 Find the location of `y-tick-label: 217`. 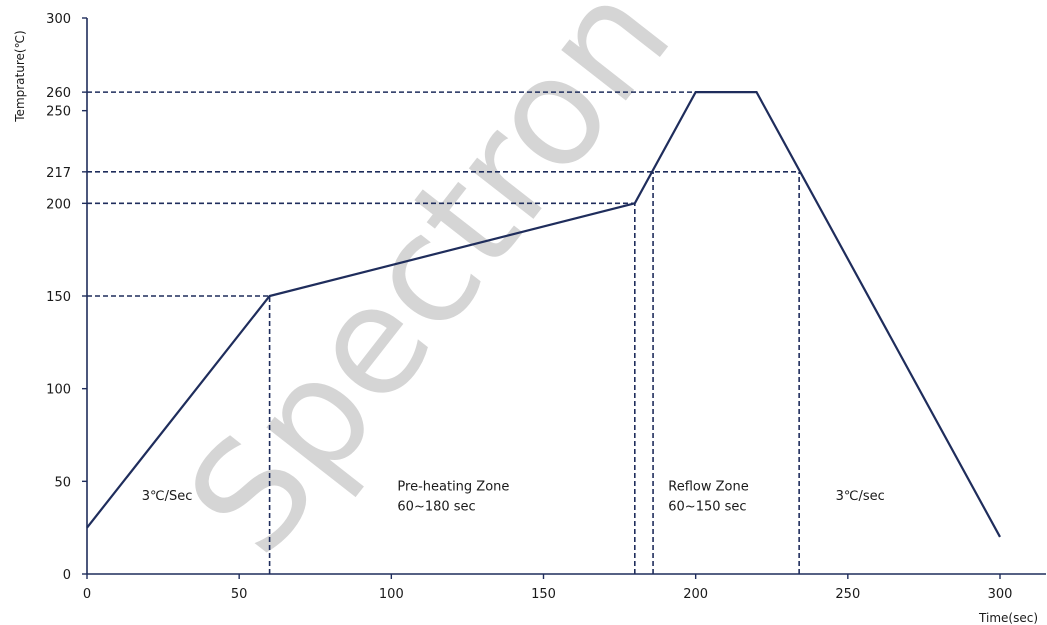

y-tick-label: 217 is located at coordinates (58, 173).